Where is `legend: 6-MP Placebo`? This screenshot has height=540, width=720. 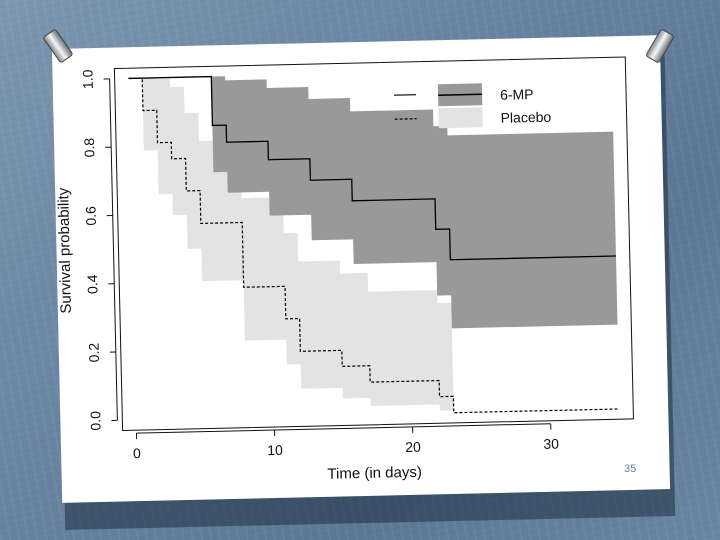
legend: 6-MP Placebo is located at coordinates (473, 106).